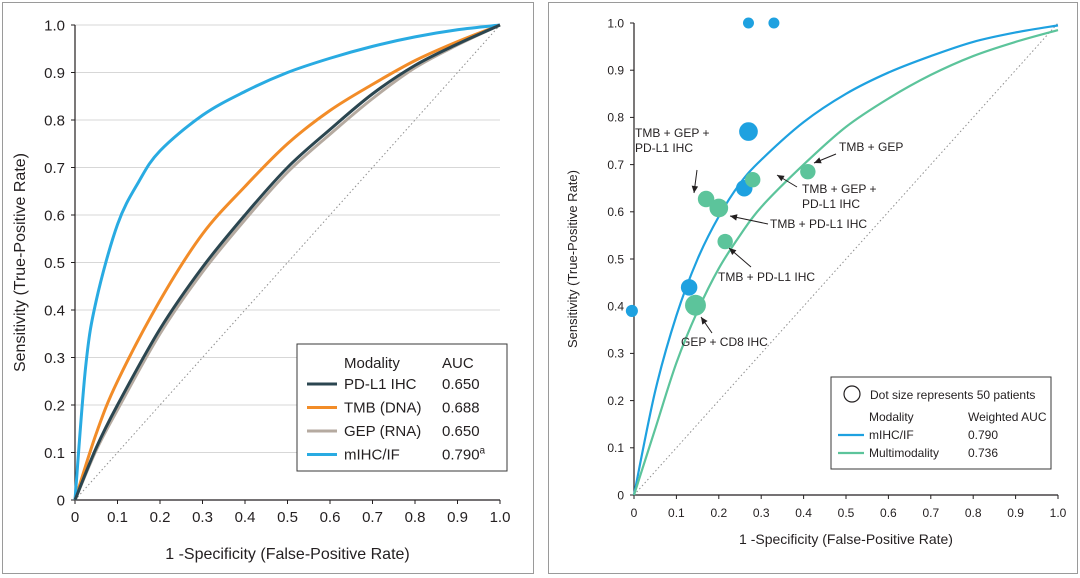 This screenshot has width=1080, height=578. I want to click on a-y-axis-title: Sensitivity (True-Positive Rate), so click(20, 262).